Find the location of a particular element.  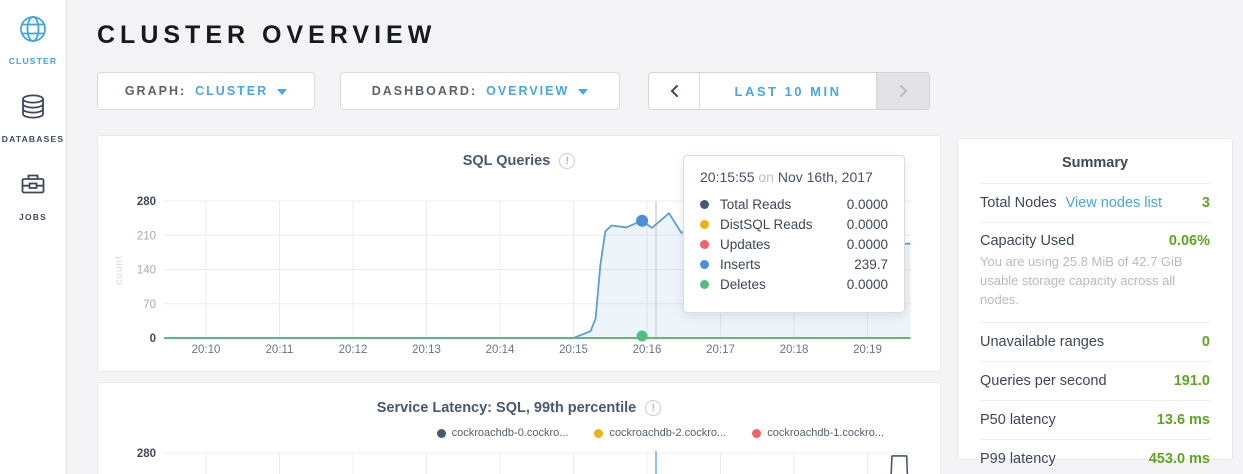

chevron-right-icon is located at coordinates (903, 91).